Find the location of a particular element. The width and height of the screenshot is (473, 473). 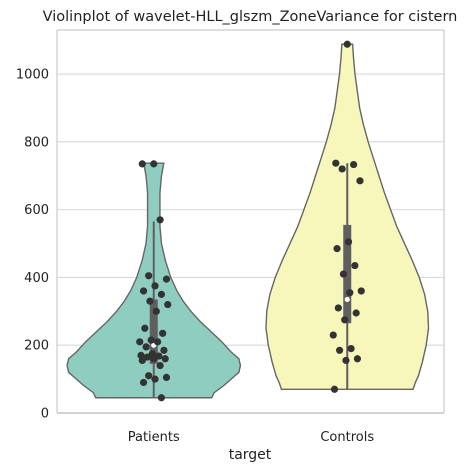

median-controls is located at coordinates (347, 299).